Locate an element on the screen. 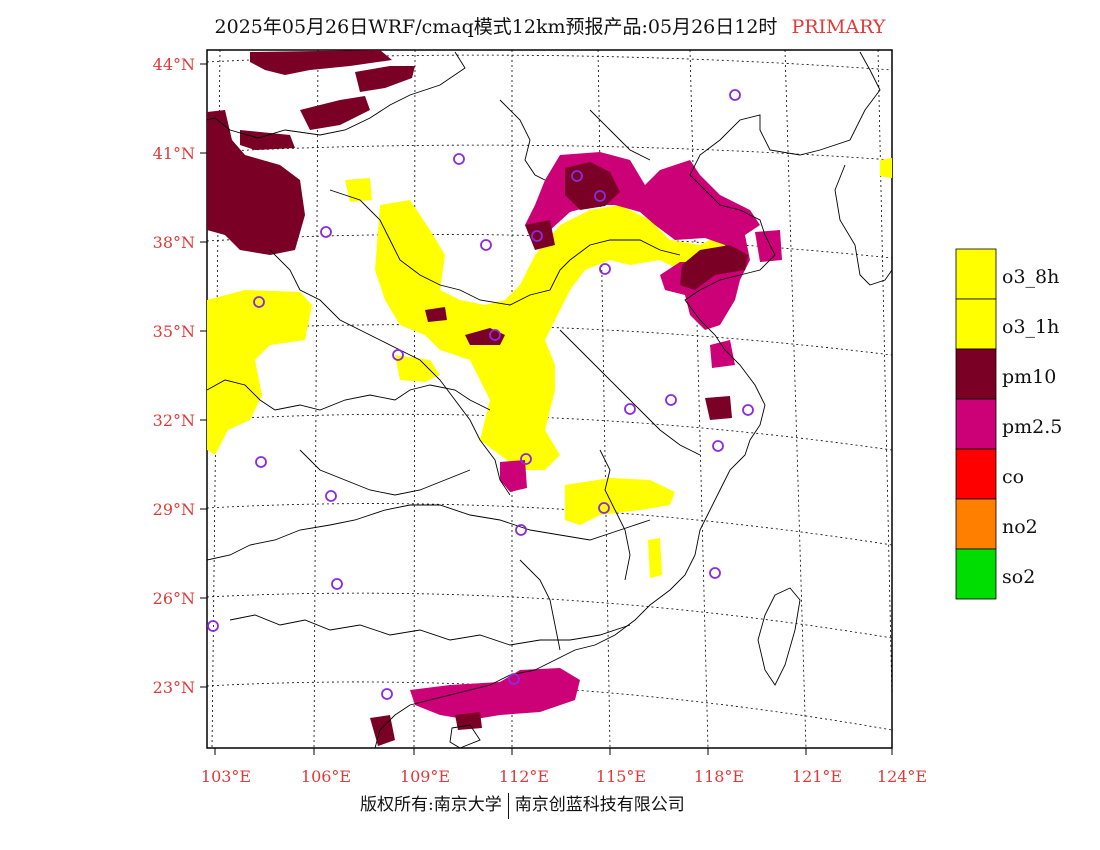 Image resolution: width=1100 pixels, height=850 pixels. legend-swatch-co is located at coordinates (976, 474).